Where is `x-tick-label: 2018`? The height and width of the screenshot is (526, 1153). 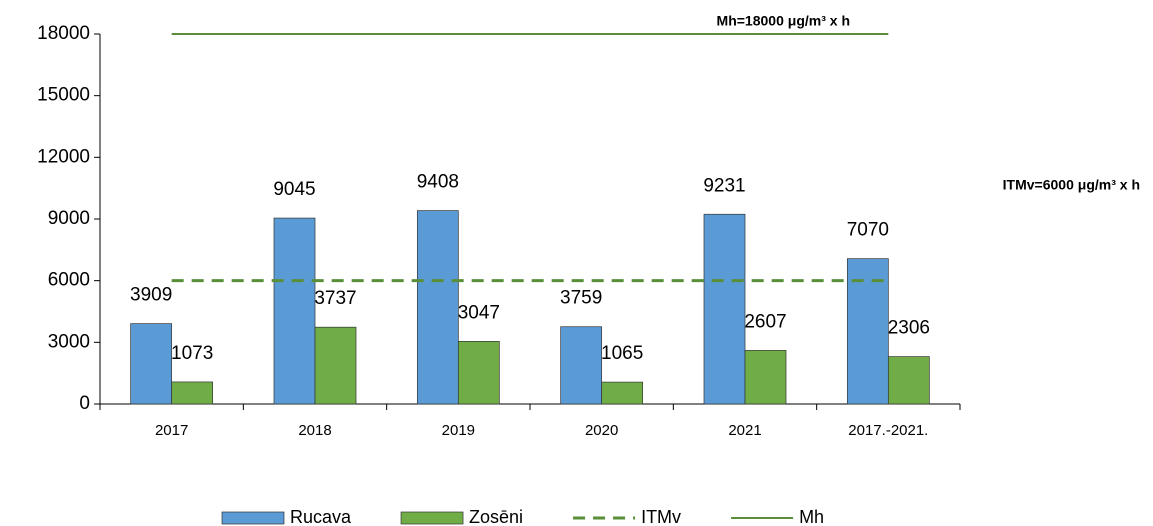 x-tick-label: 2018 is located at coordinates (314, 430).